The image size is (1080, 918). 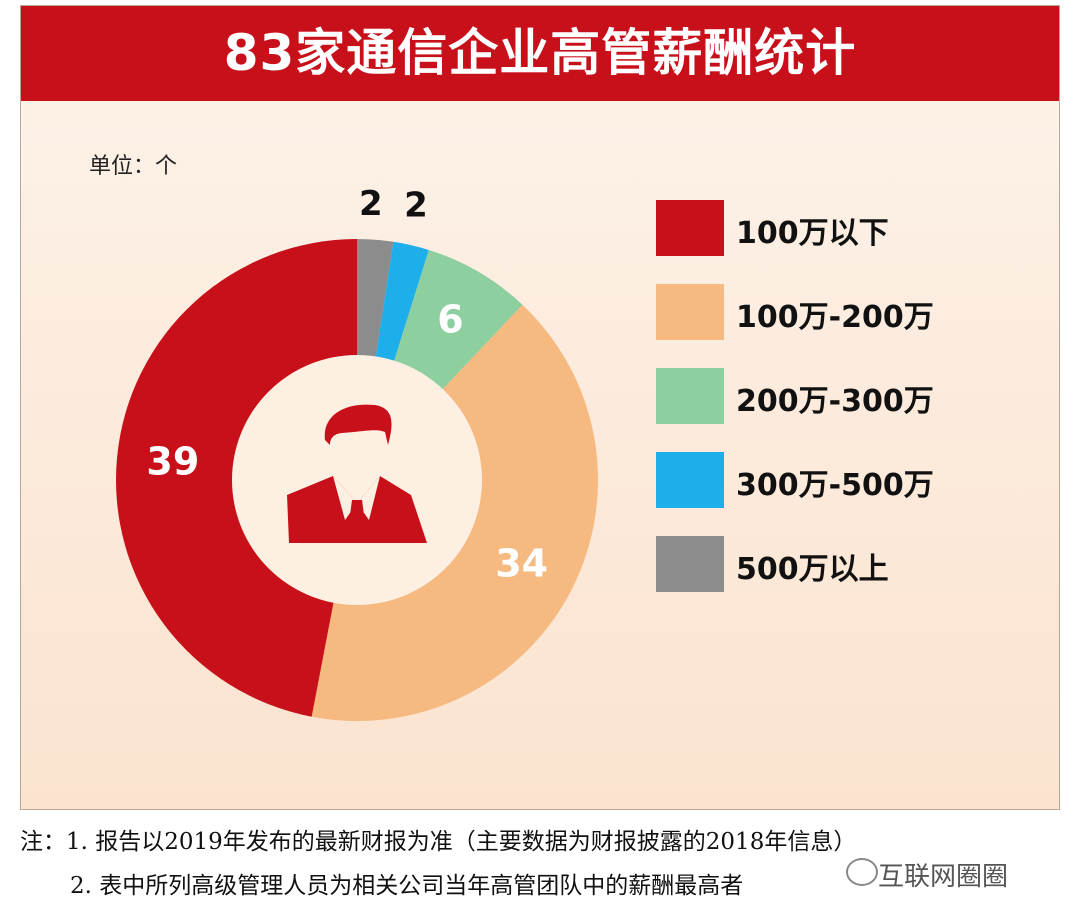 What do you see at coordinates (835, 401) in the screenshot?
I see `legend-label: 200万-300万` at bounding box center [835, 401].